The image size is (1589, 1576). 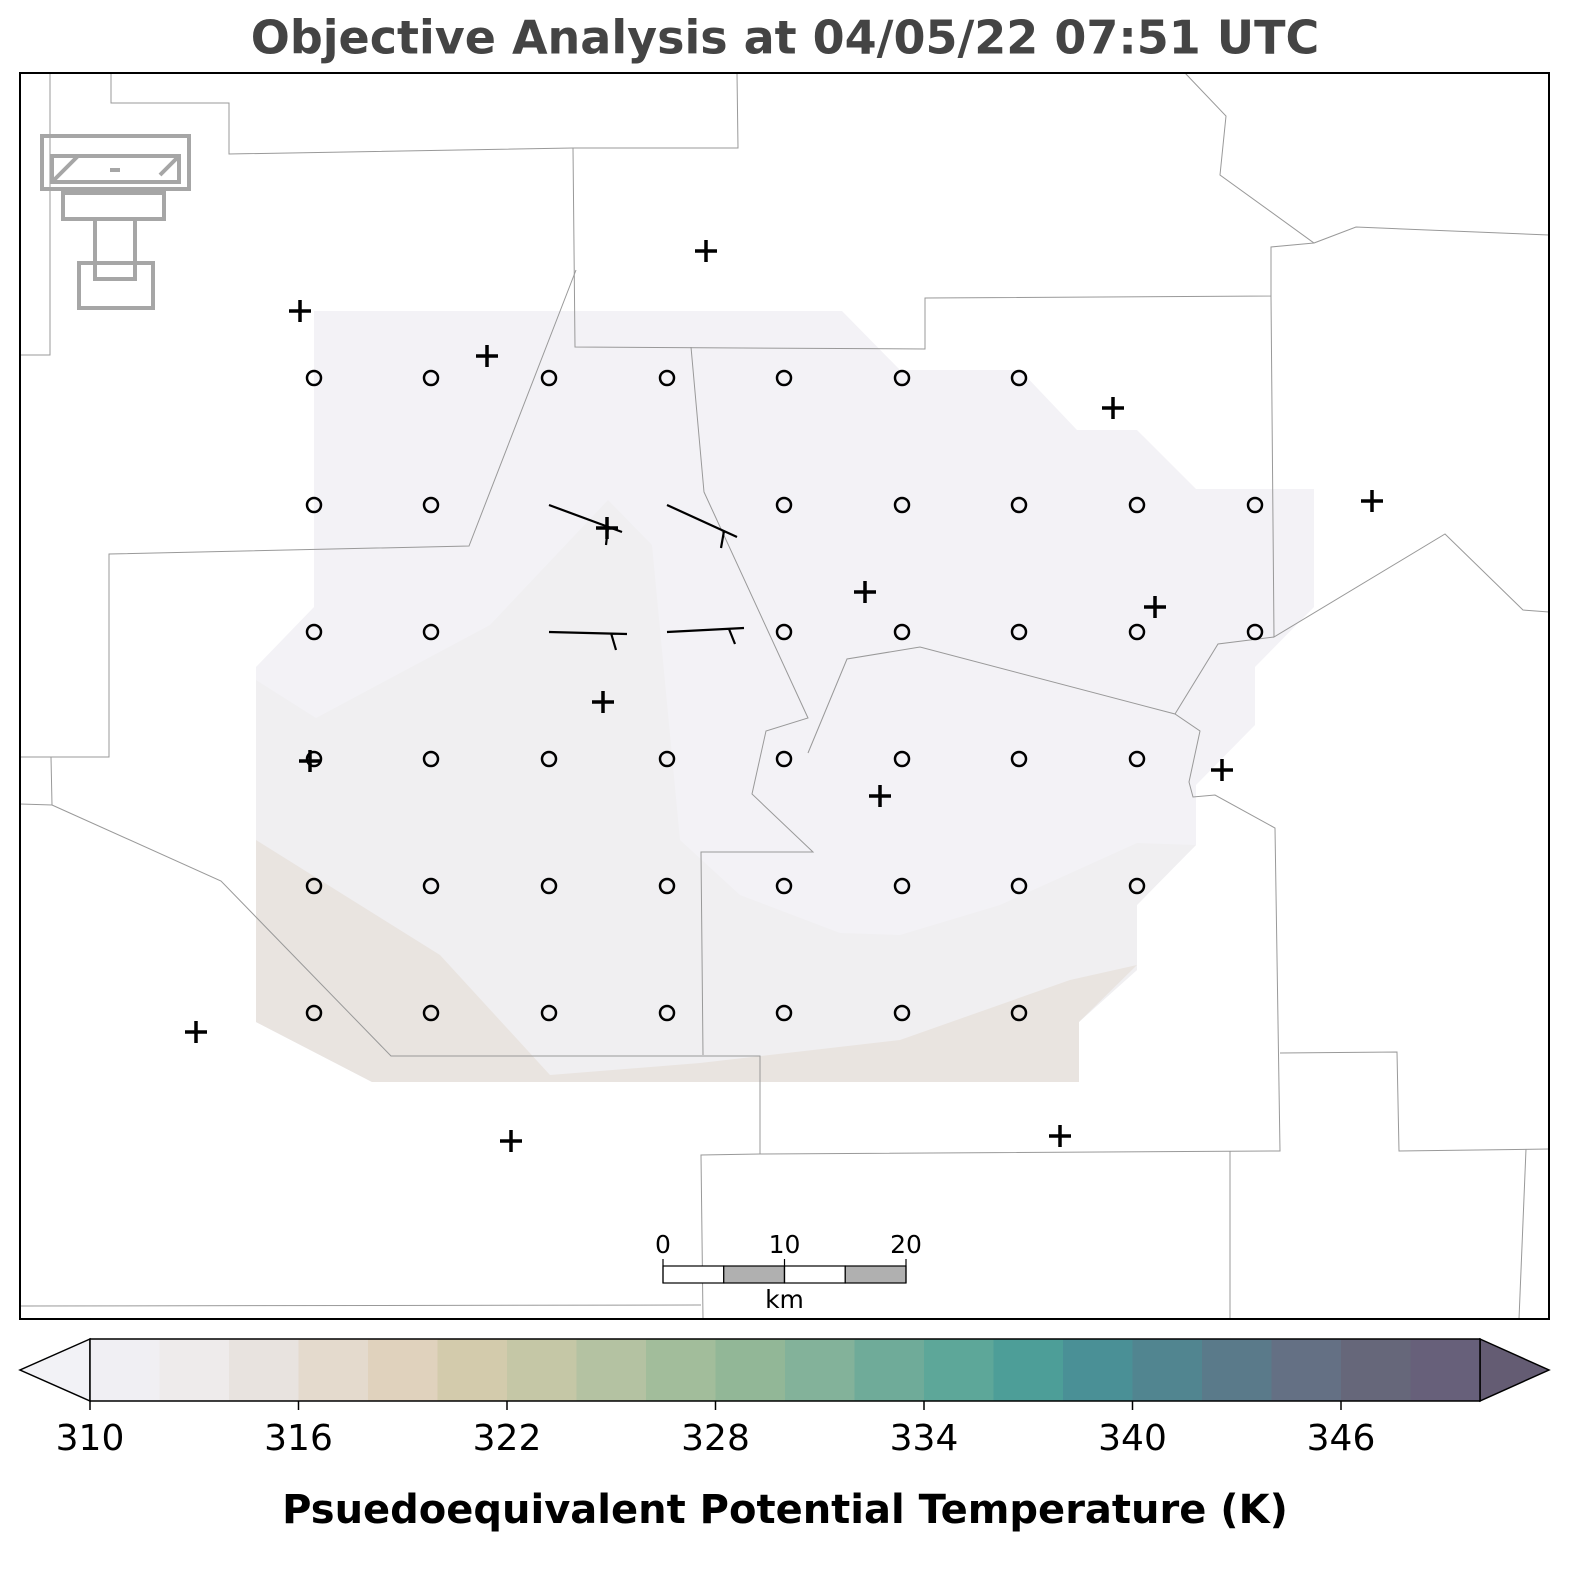 I want to click on scale-bar-label: 0, so click(x=663, y=1244).